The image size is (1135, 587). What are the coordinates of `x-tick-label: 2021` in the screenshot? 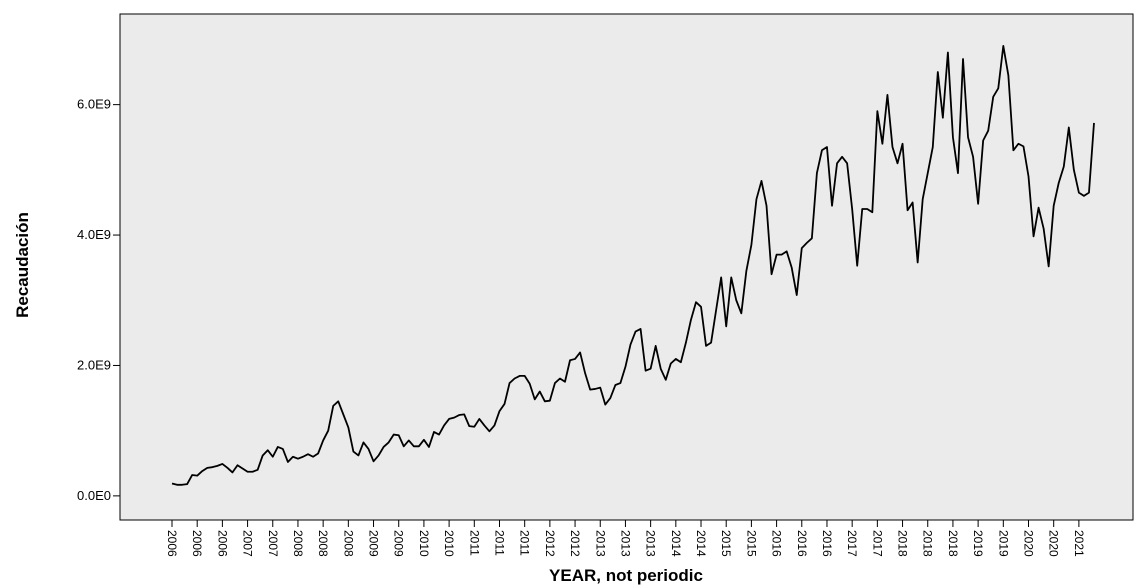 It's located at (1079, 543).